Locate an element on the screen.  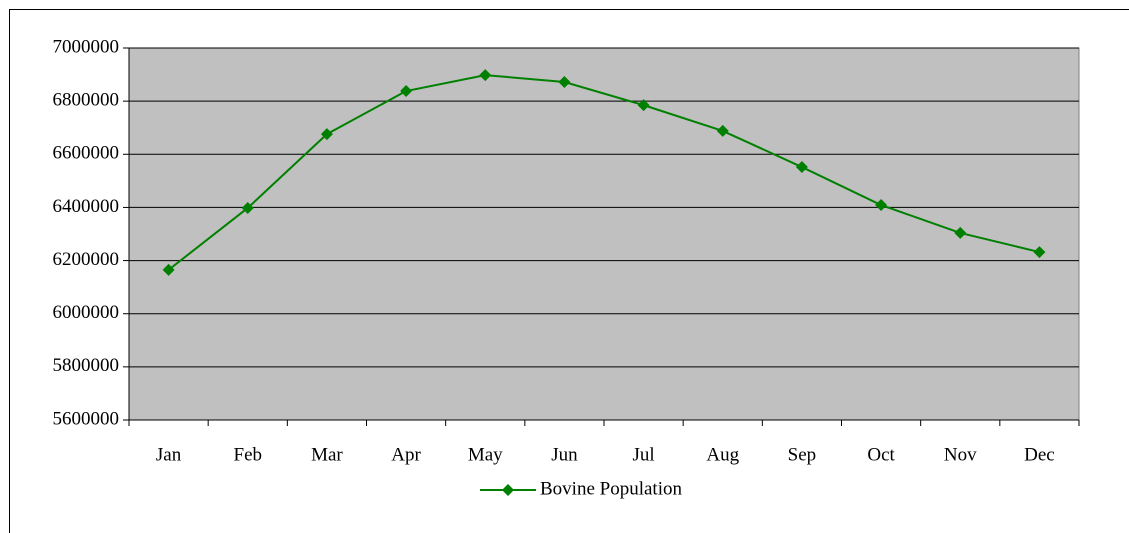
y-tick-label: 6000000 is located at coordinates (86, 312).